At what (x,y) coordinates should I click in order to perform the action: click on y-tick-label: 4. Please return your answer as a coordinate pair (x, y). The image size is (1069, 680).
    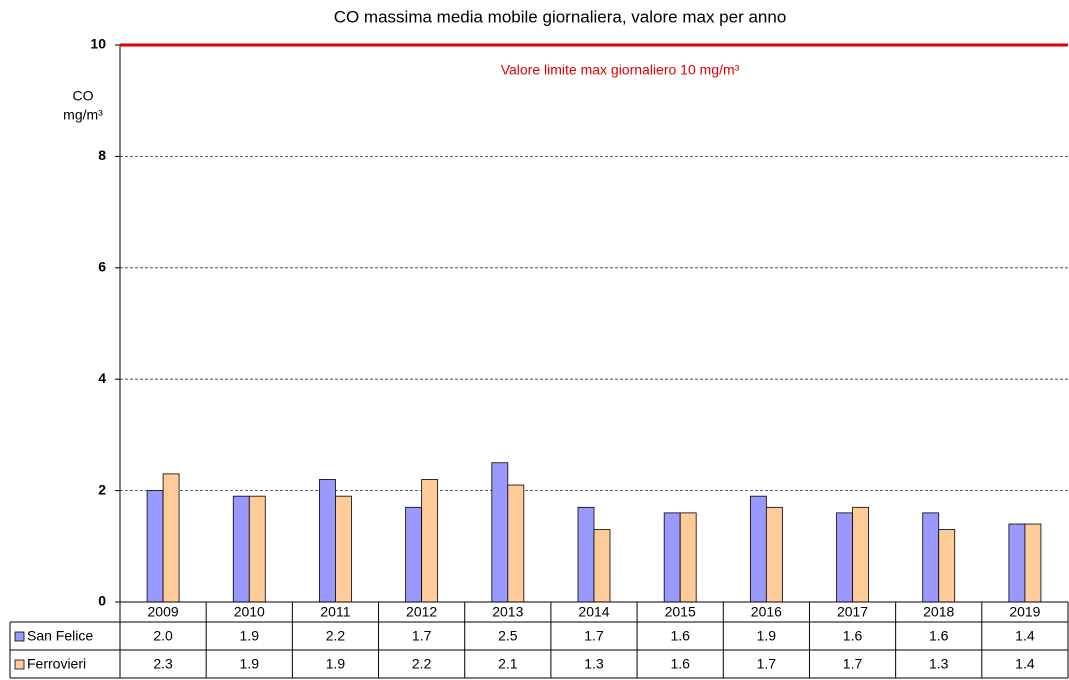
    Looking at the image, I should click on (102, 378).